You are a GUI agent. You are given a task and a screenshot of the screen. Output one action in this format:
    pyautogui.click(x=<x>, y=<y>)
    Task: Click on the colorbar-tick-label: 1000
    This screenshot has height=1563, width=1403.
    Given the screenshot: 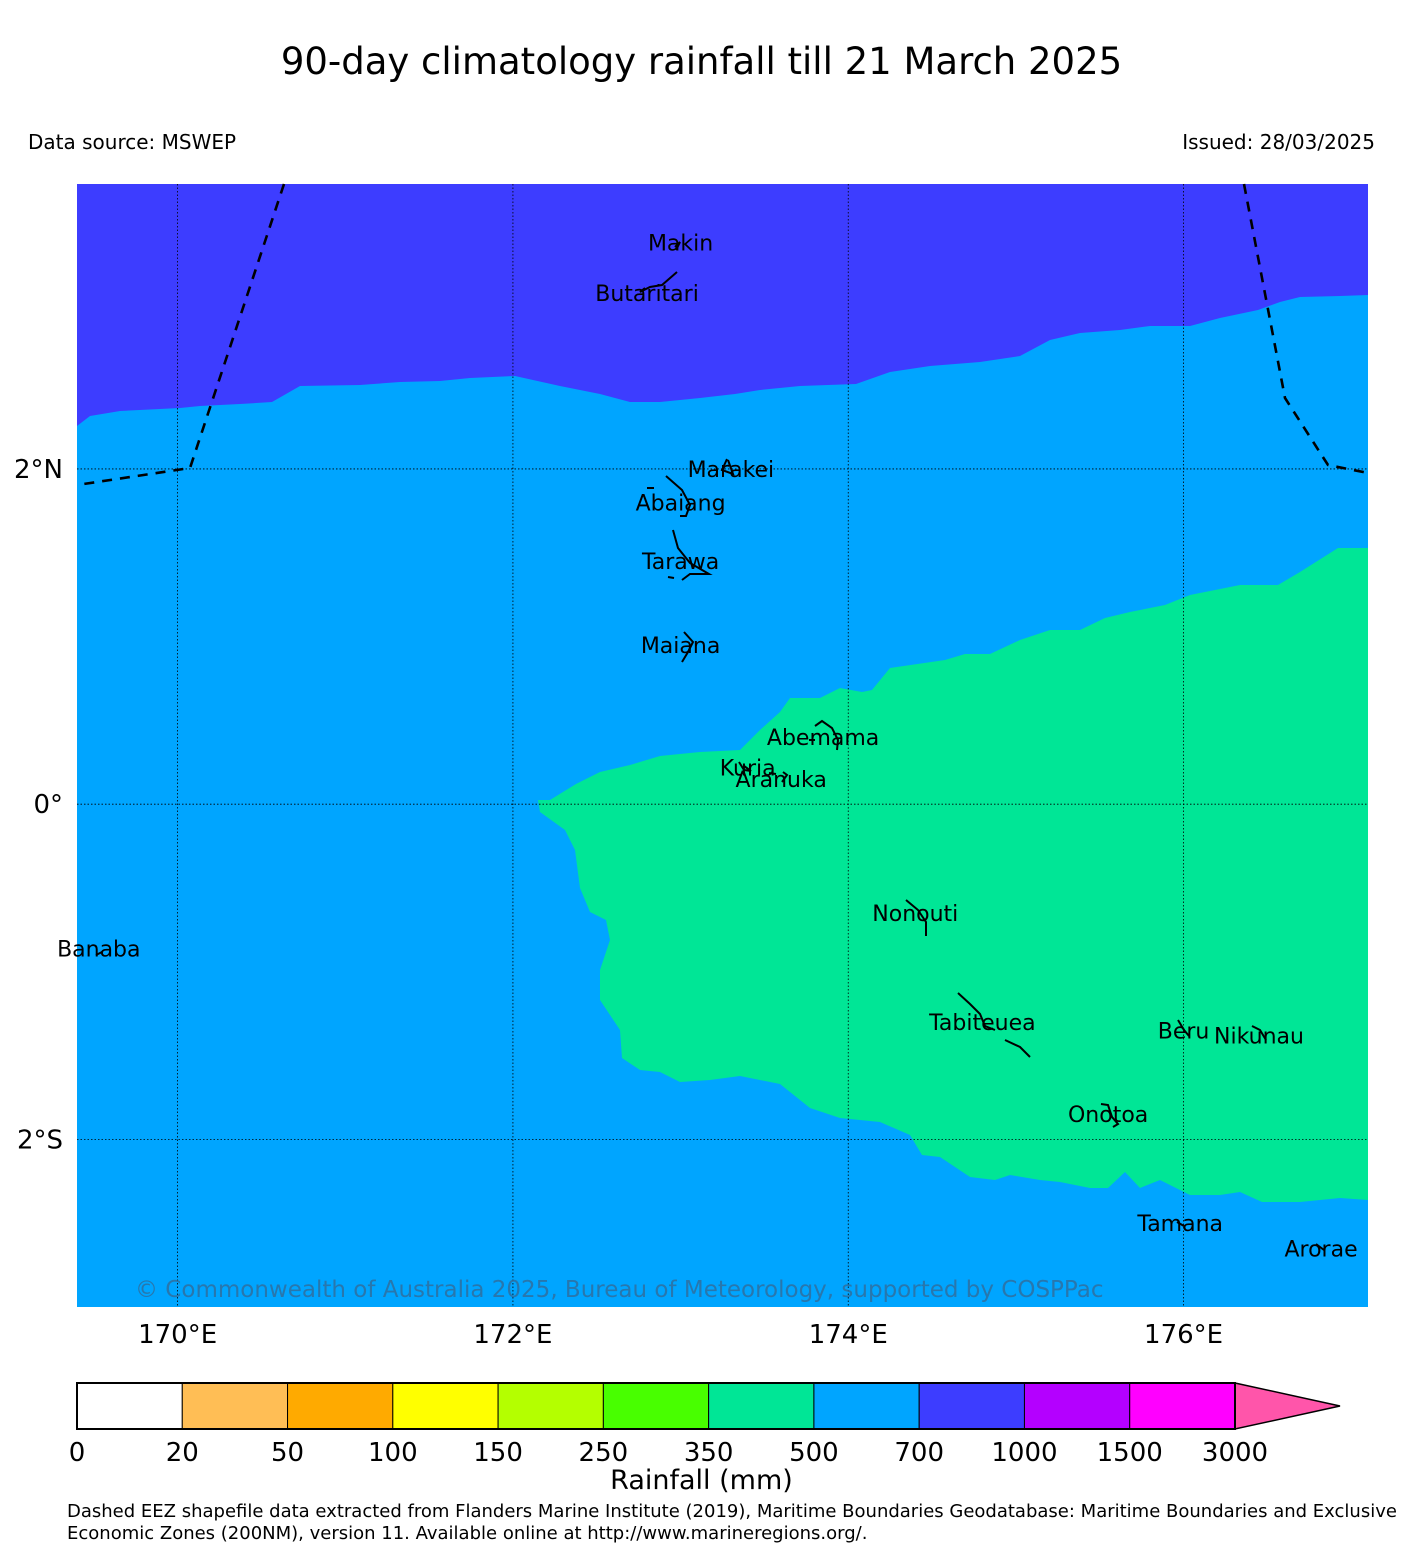 What is the action you would take?
    pyautogui.click(x=1024, y=1453)
    